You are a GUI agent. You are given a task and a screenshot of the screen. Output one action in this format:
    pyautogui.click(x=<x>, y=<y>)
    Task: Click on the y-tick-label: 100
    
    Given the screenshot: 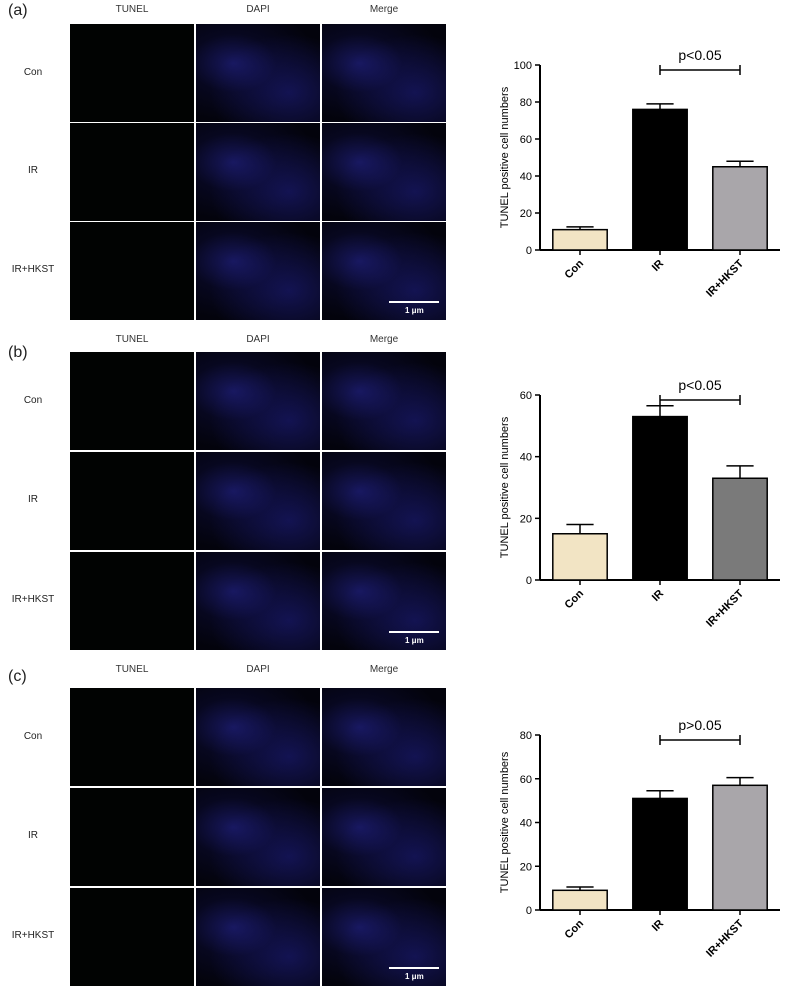 What is the action you would take?
    pyautogui.click(x=523, y=66)
    